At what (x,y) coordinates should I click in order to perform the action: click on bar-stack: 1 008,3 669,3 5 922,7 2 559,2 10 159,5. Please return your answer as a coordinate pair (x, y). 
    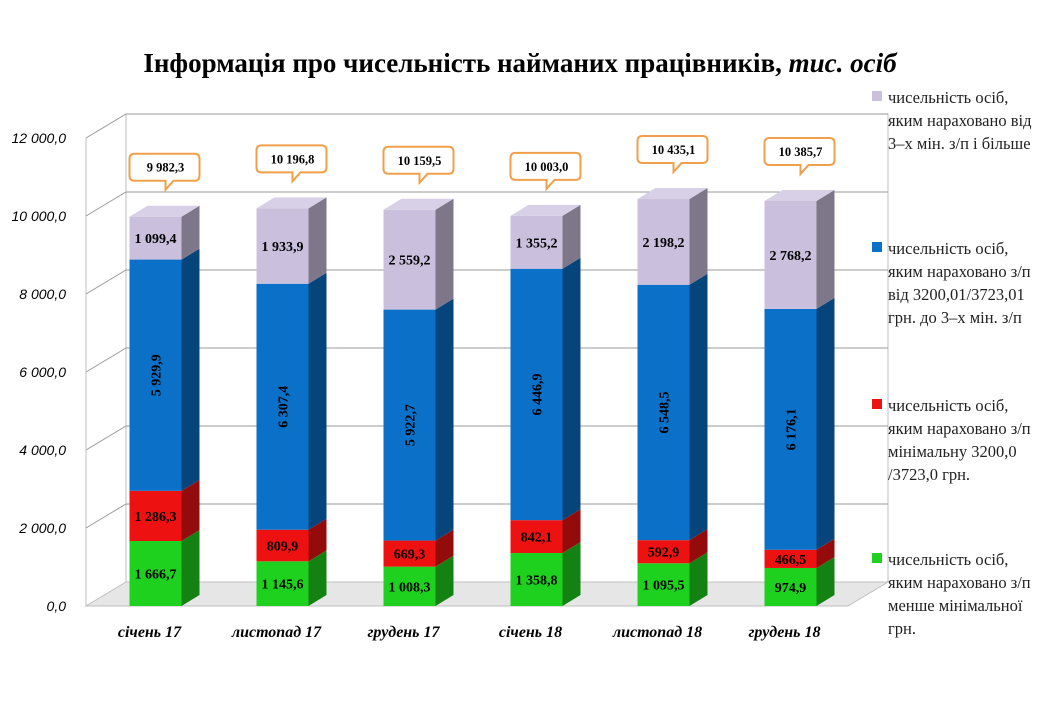
    Looking at the image, I should click on (419, 376).